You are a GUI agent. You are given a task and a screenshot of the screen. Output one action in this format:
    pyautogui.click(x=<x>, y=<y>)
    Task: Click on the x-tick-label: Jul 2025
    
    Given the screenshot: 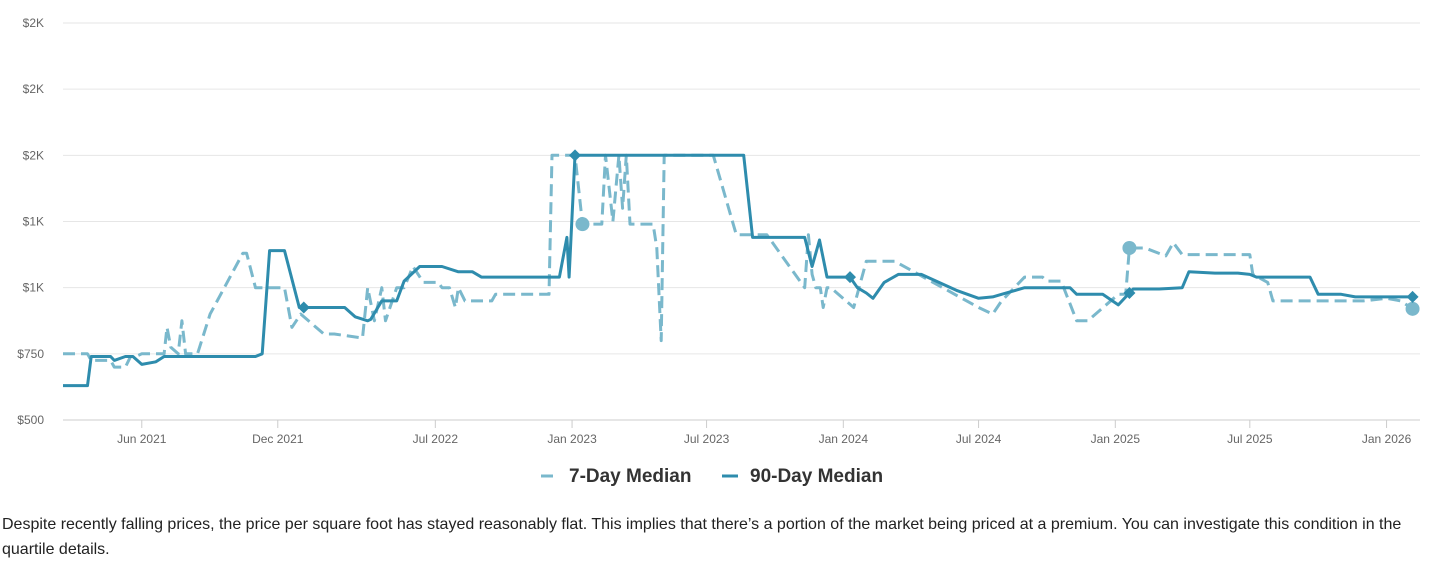 What is the action you would take?
    pyautogui.click(x=1250, y=439)
    